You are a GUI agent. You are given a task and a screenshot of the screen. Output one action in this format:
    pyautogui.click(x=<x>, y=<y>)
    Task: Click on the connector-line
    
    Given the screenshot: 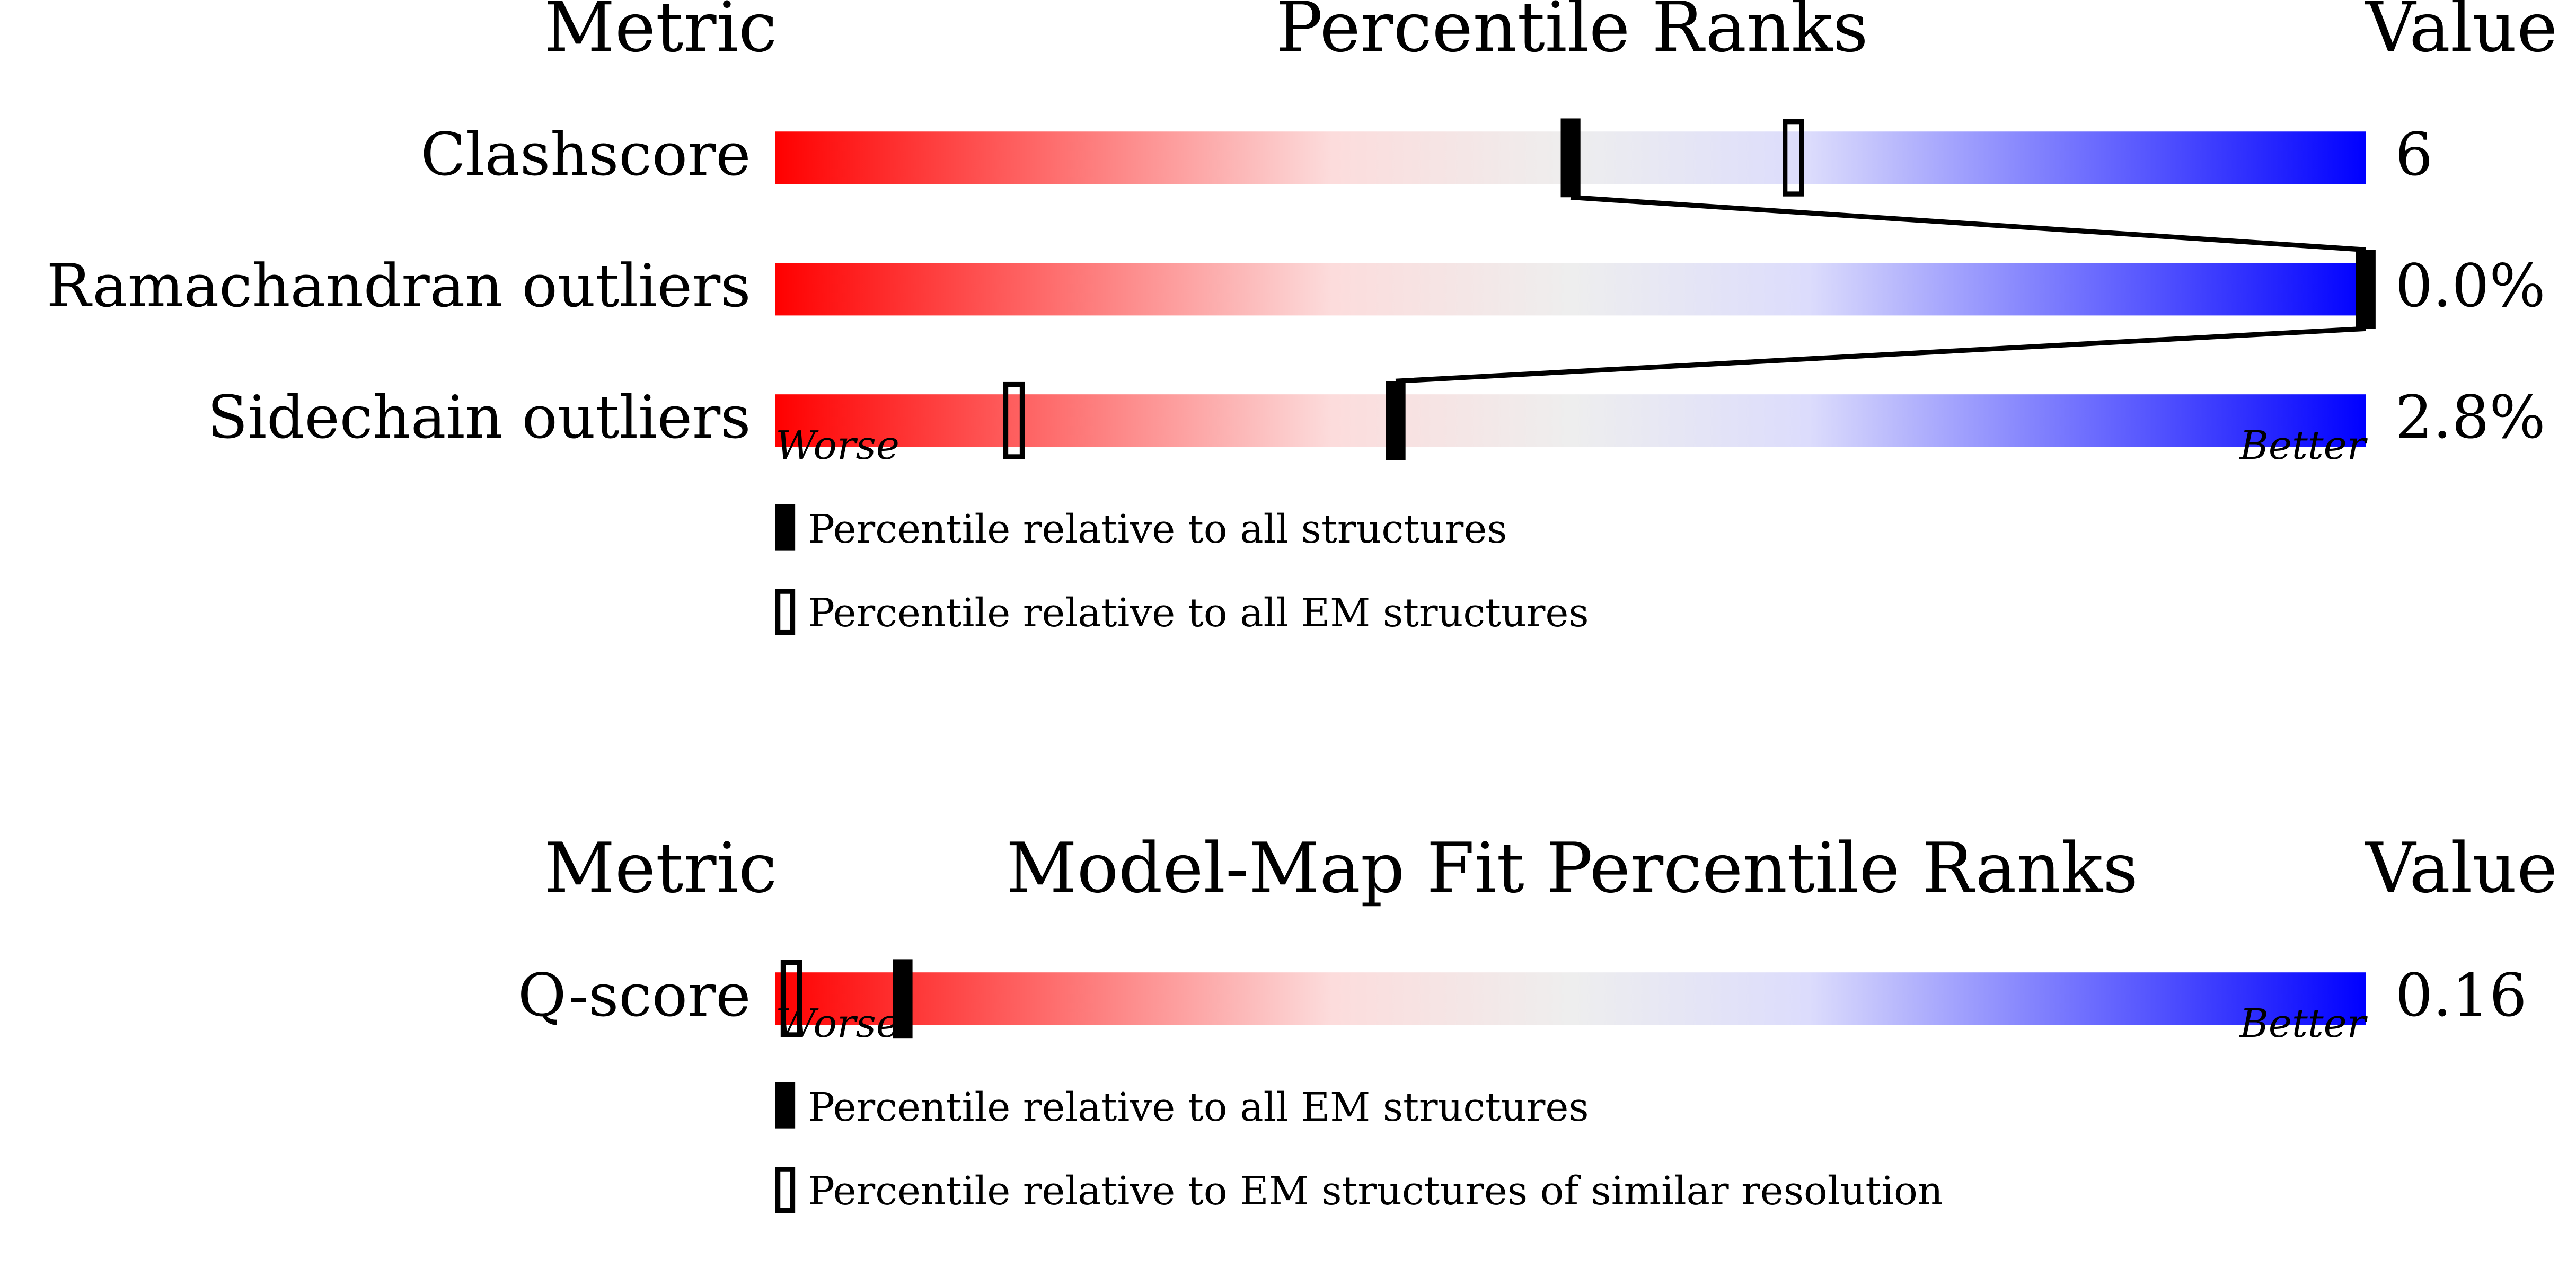 What is the action you would take?
    pyautogui.click(x=1880, y=289)
    